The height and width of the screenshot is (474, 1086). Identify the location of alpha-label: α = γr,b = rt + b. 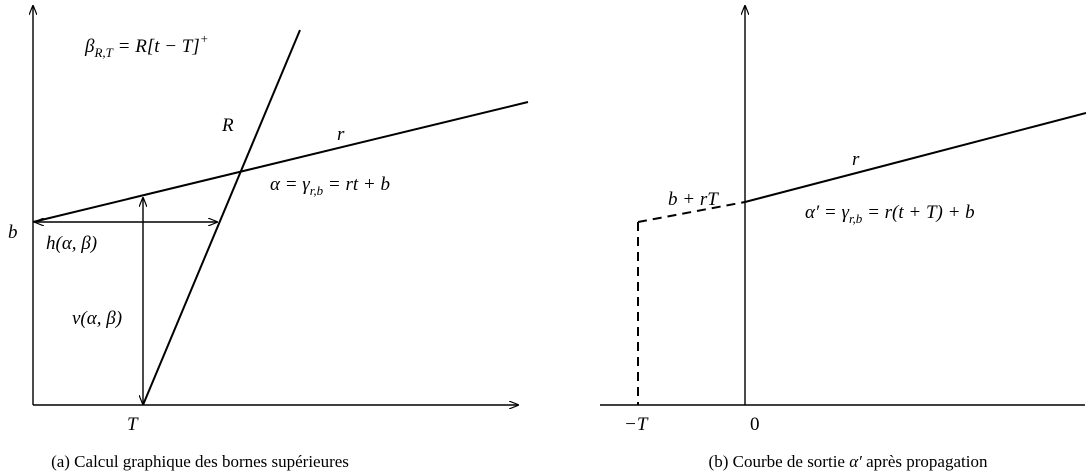
(330, 186).